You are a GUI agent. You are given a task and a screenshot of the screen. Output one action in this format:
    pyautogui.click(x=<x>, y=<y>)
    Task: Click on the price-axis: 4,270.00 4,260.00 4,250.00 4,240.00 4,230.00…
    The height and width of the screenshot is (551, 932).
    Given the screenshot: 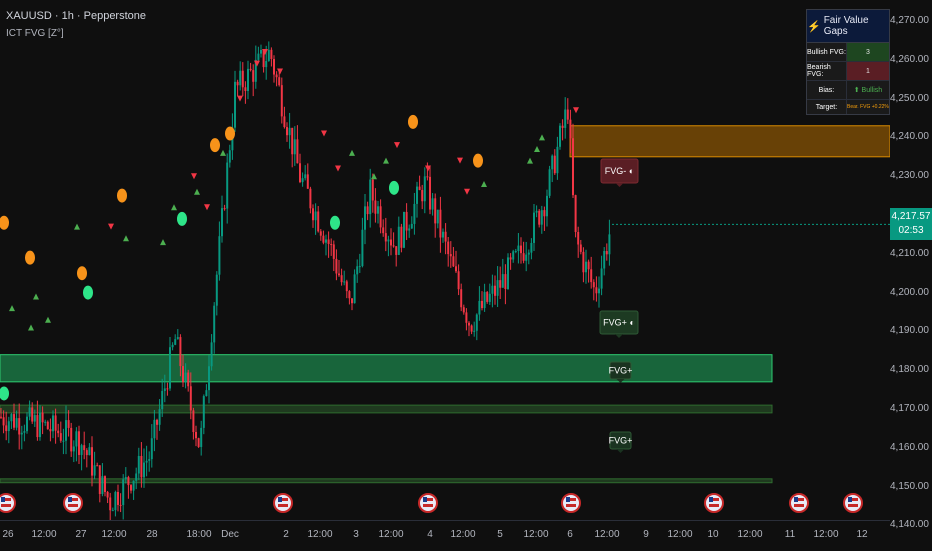 What is the action you would take?
    pyautogui.click(x=911, y=275)
    